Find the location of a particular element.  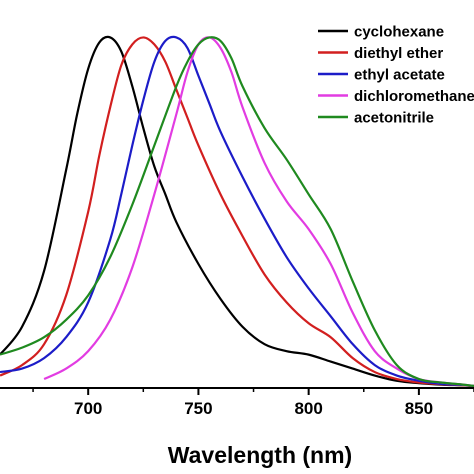

x-tick-label: 850 is located at coordinates (419, 408).